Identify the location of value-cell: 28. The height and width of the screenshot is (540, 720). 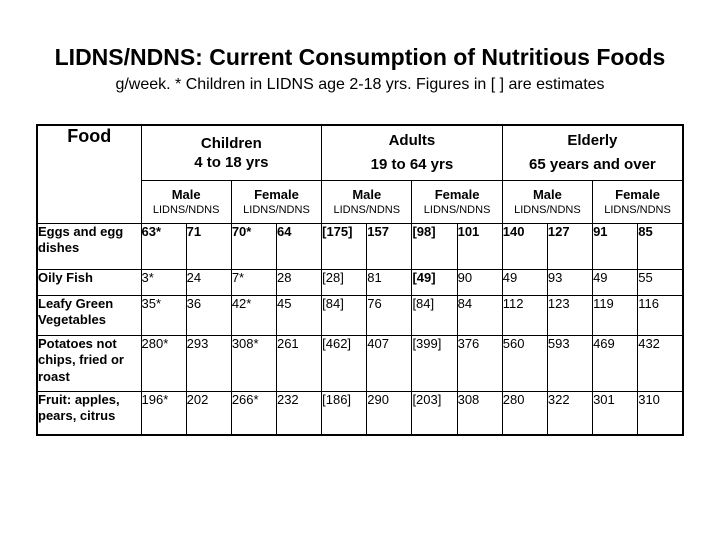
(299, 282).